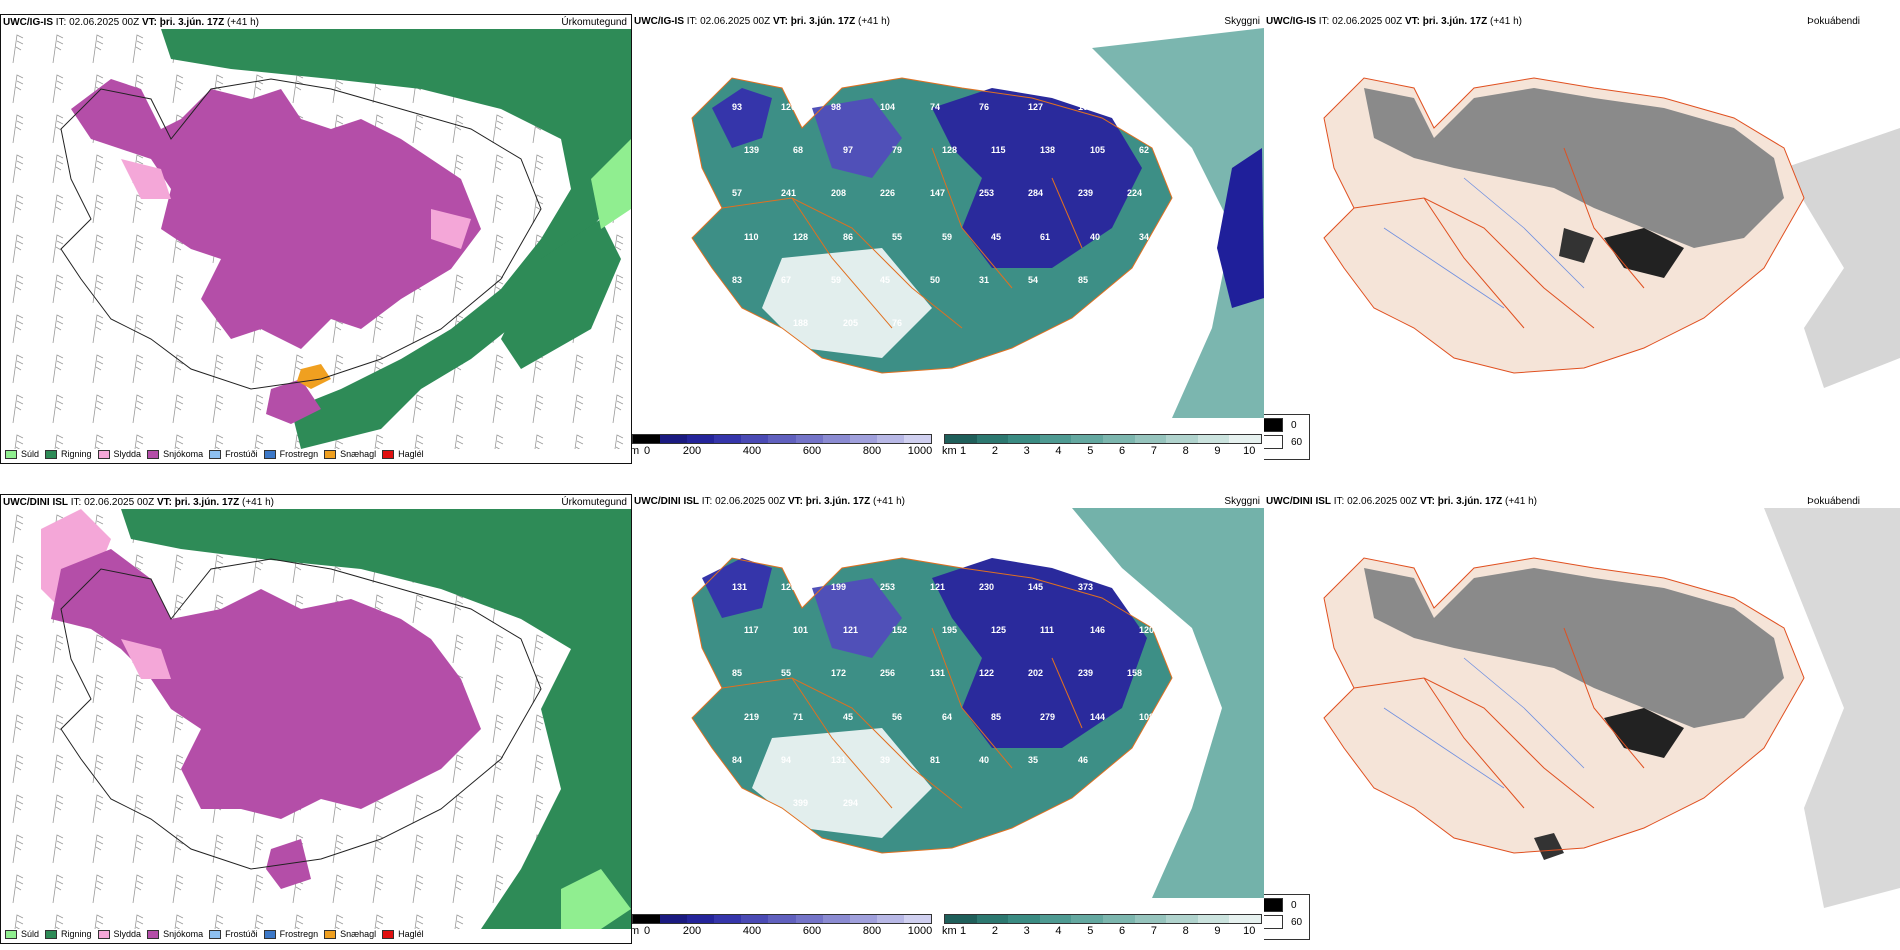 The height and width of the screenshot is (950, 1900). What do you see at coordinates (899, 630) in the screenshot?
I see `ceiling-value-label: 152` at bounding box center [899, 630].